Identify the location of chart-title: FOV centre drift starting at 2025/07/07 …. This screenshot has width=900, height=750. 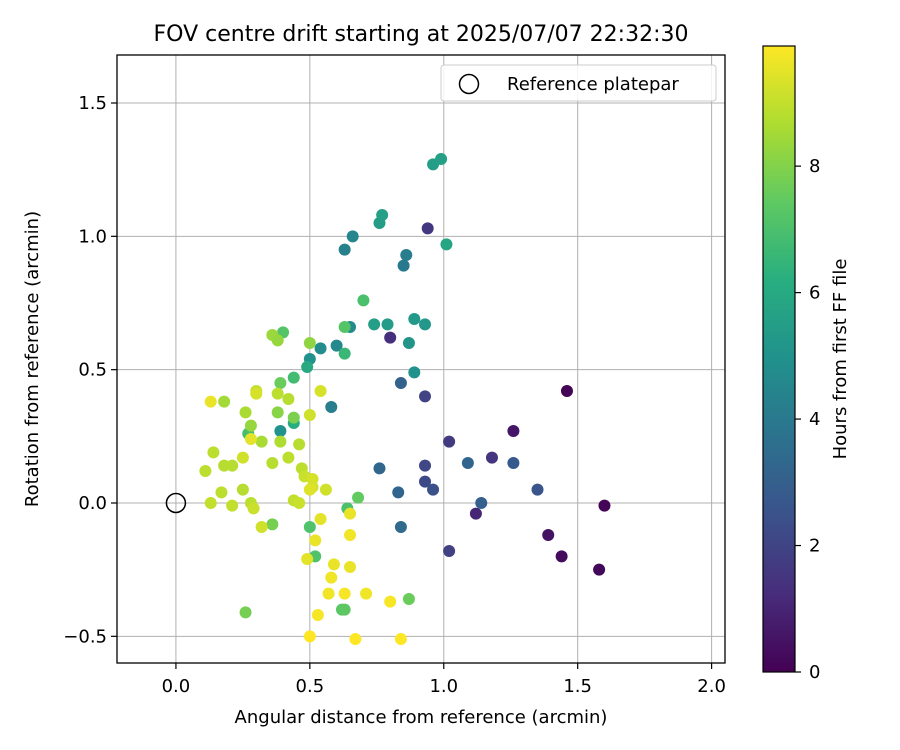
(421, 34).